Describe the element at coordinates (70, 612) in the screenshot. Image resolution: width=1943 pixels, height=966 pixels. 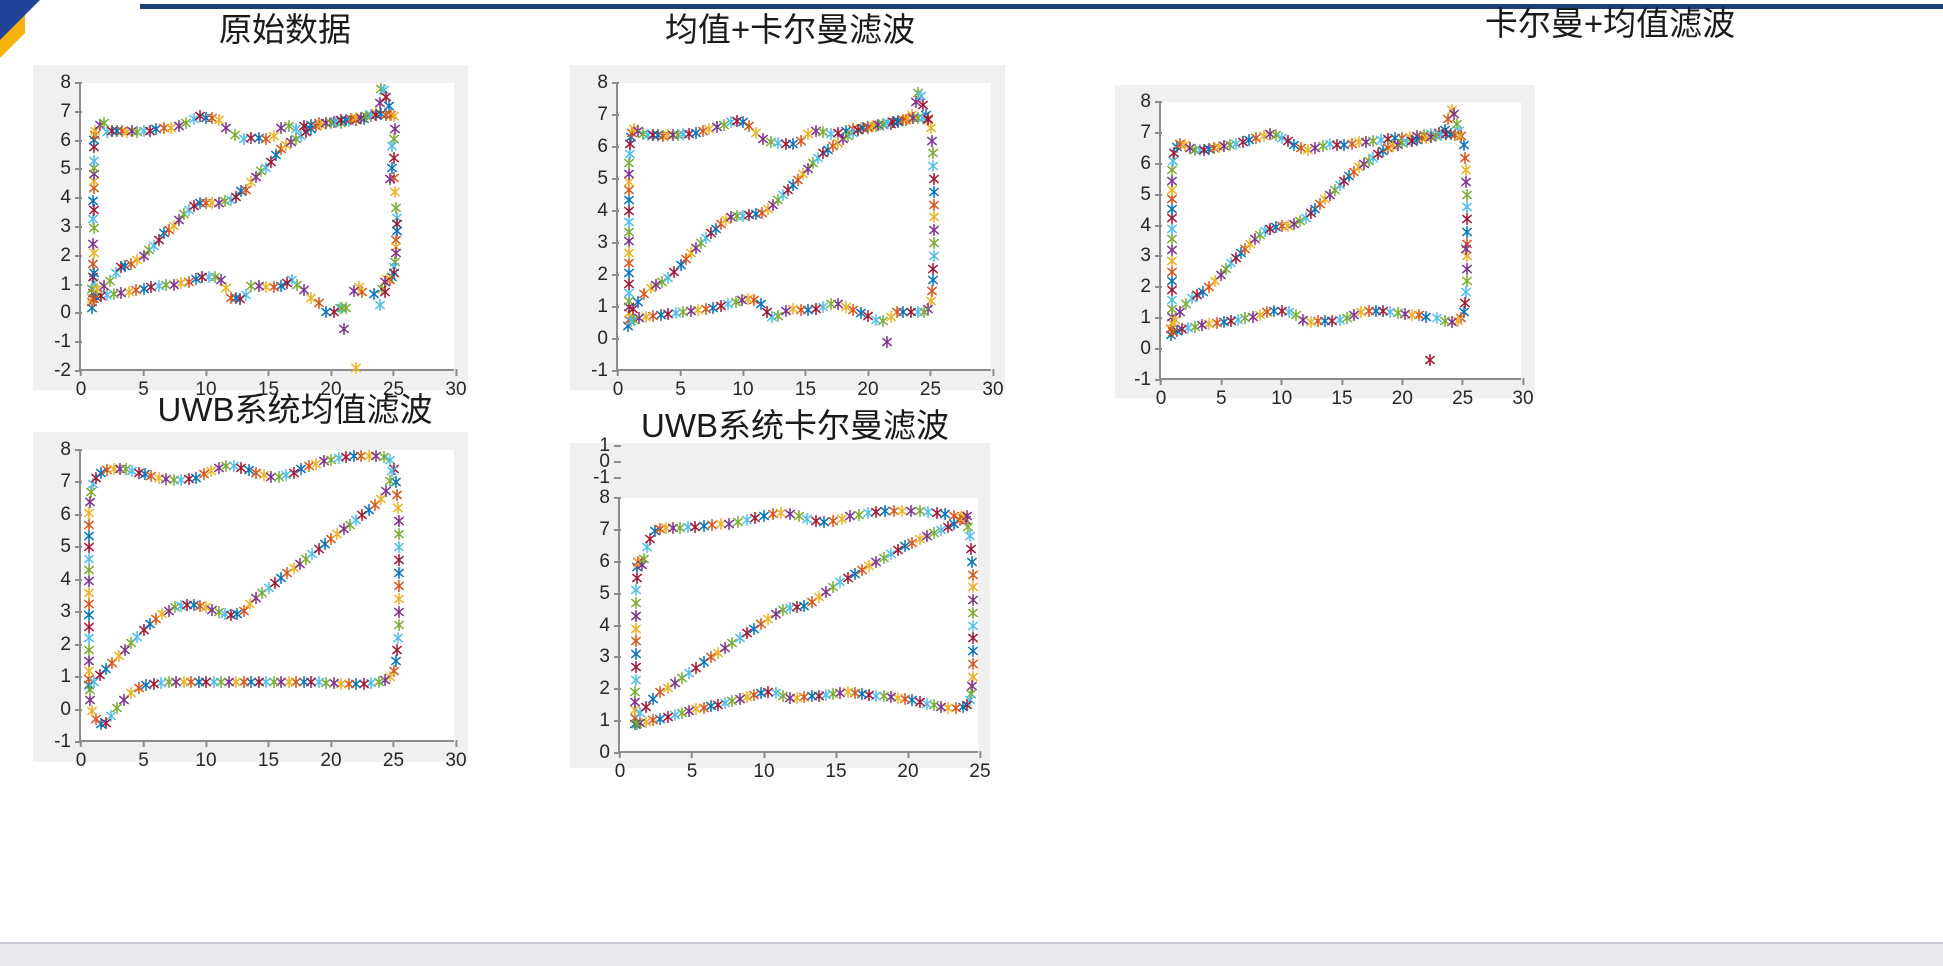
I see `y-tick-label: 3` at that location.